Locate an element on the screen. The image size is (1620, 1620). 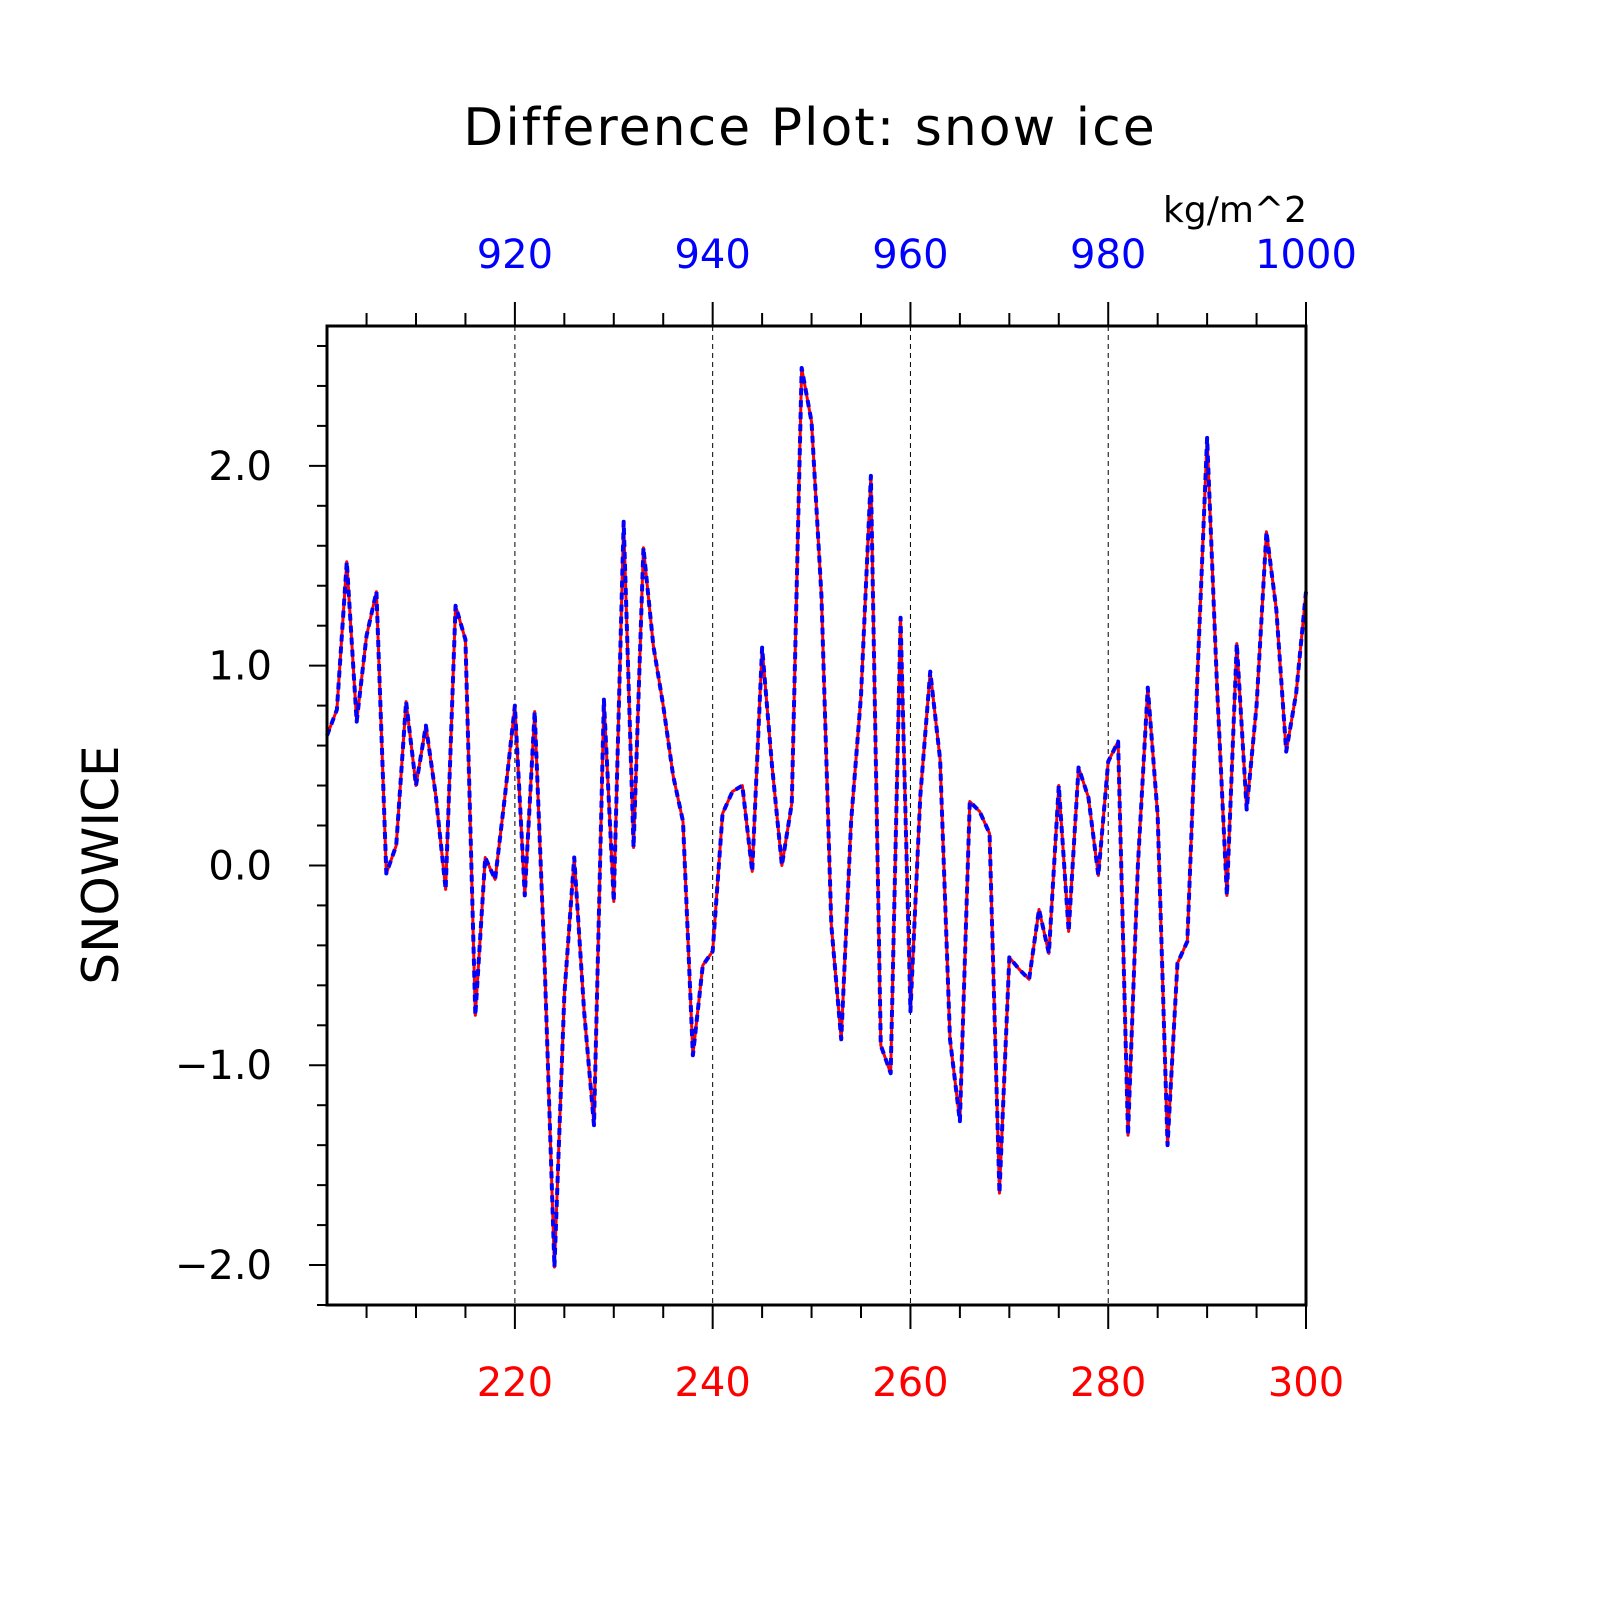
x-bottom-tick-label: 220 is located at coordinates (515, 1383).